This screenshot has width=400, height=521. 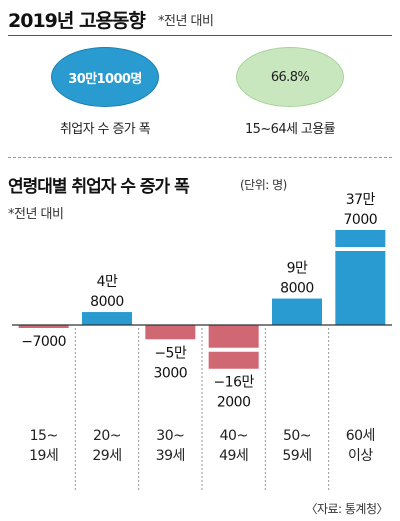 What do you see at coordinates (99, 187) in the screenshot?
I see `chart-title: 연령대별 취업자 수 증가 폭` at bounding box center [99, 187].